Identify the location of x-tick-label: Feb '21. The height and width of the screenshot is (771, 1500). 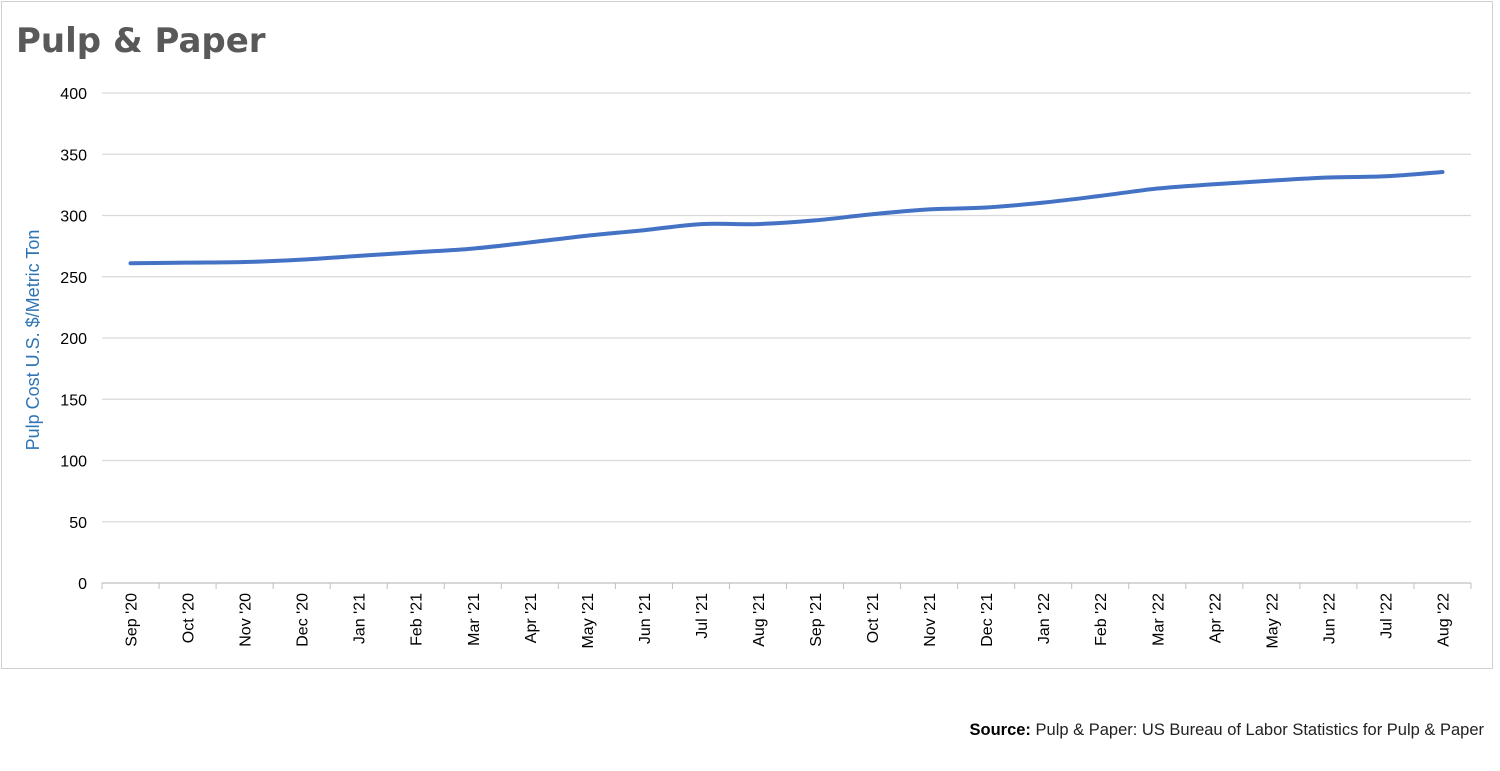
(417, 619).